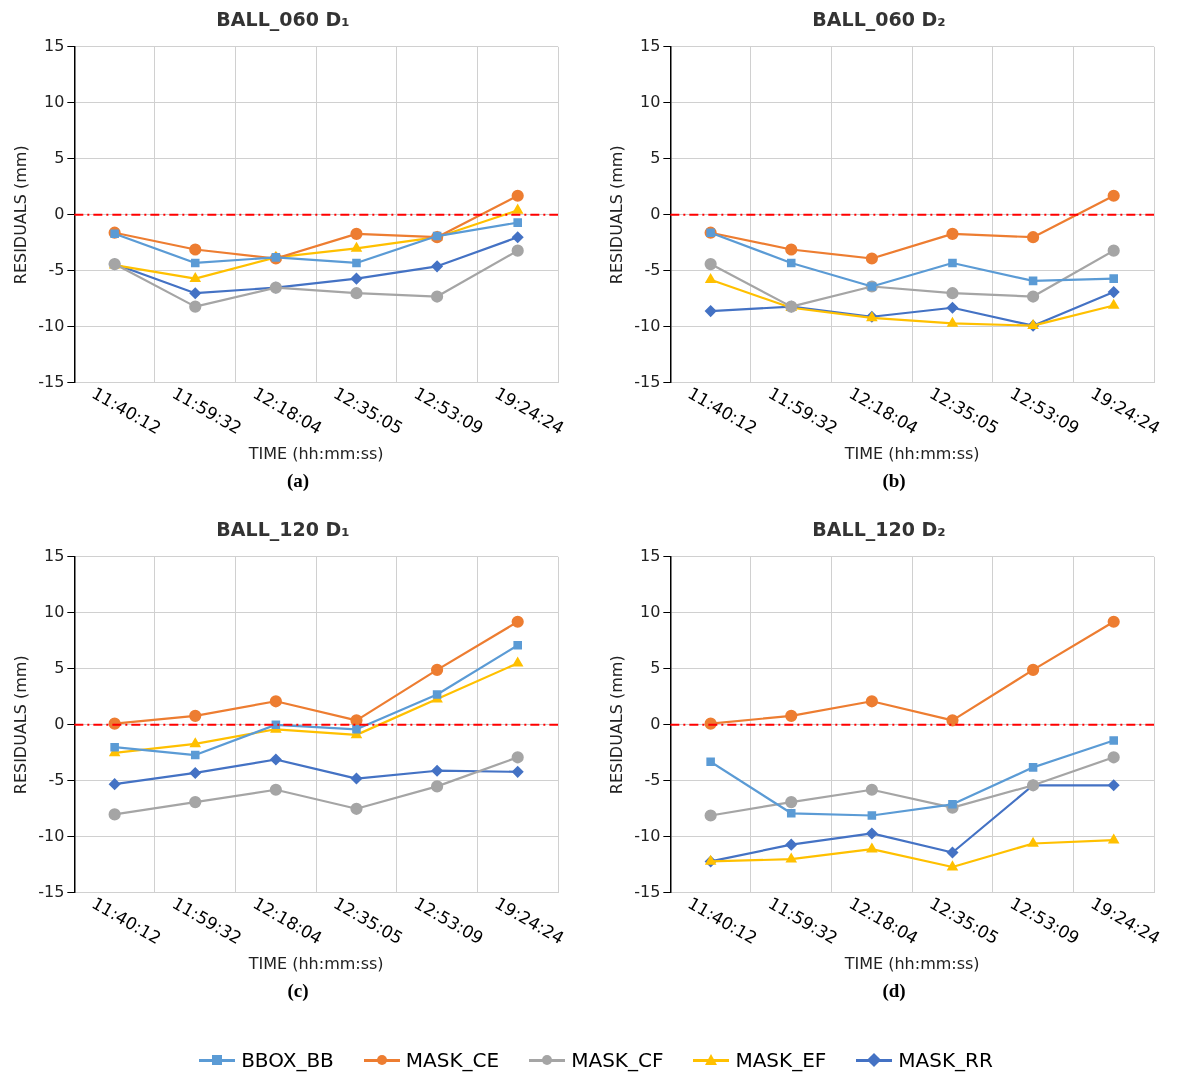 Image resolution: width=1192 pixels, height=1080 pixels. Describe the element at coordinates (894, 481) in the screenshot. I see `text: (b)` at that location.